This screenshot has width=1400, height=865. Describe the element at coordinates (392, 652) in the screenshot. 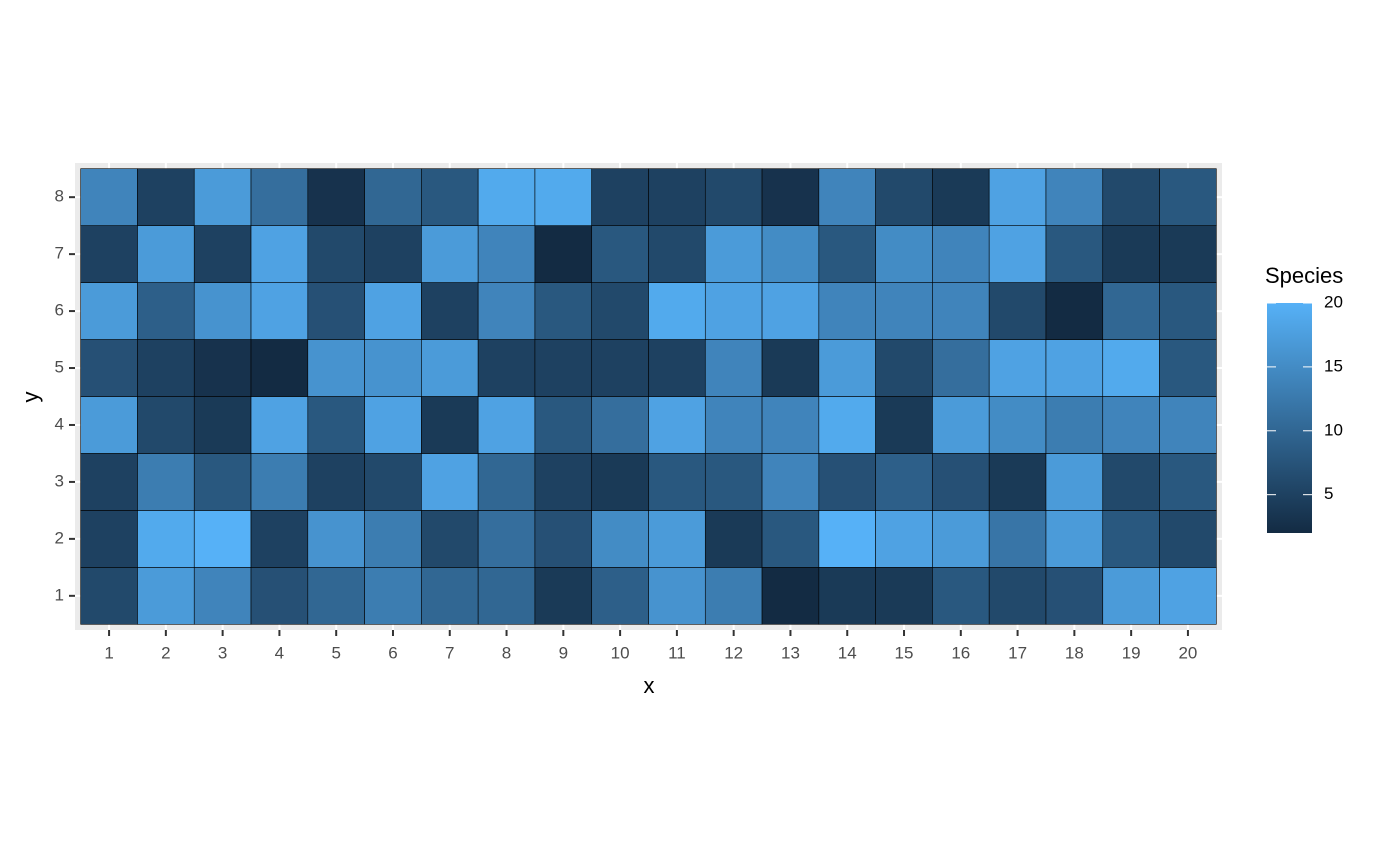

I see `x-tick-label: 6` at that location.